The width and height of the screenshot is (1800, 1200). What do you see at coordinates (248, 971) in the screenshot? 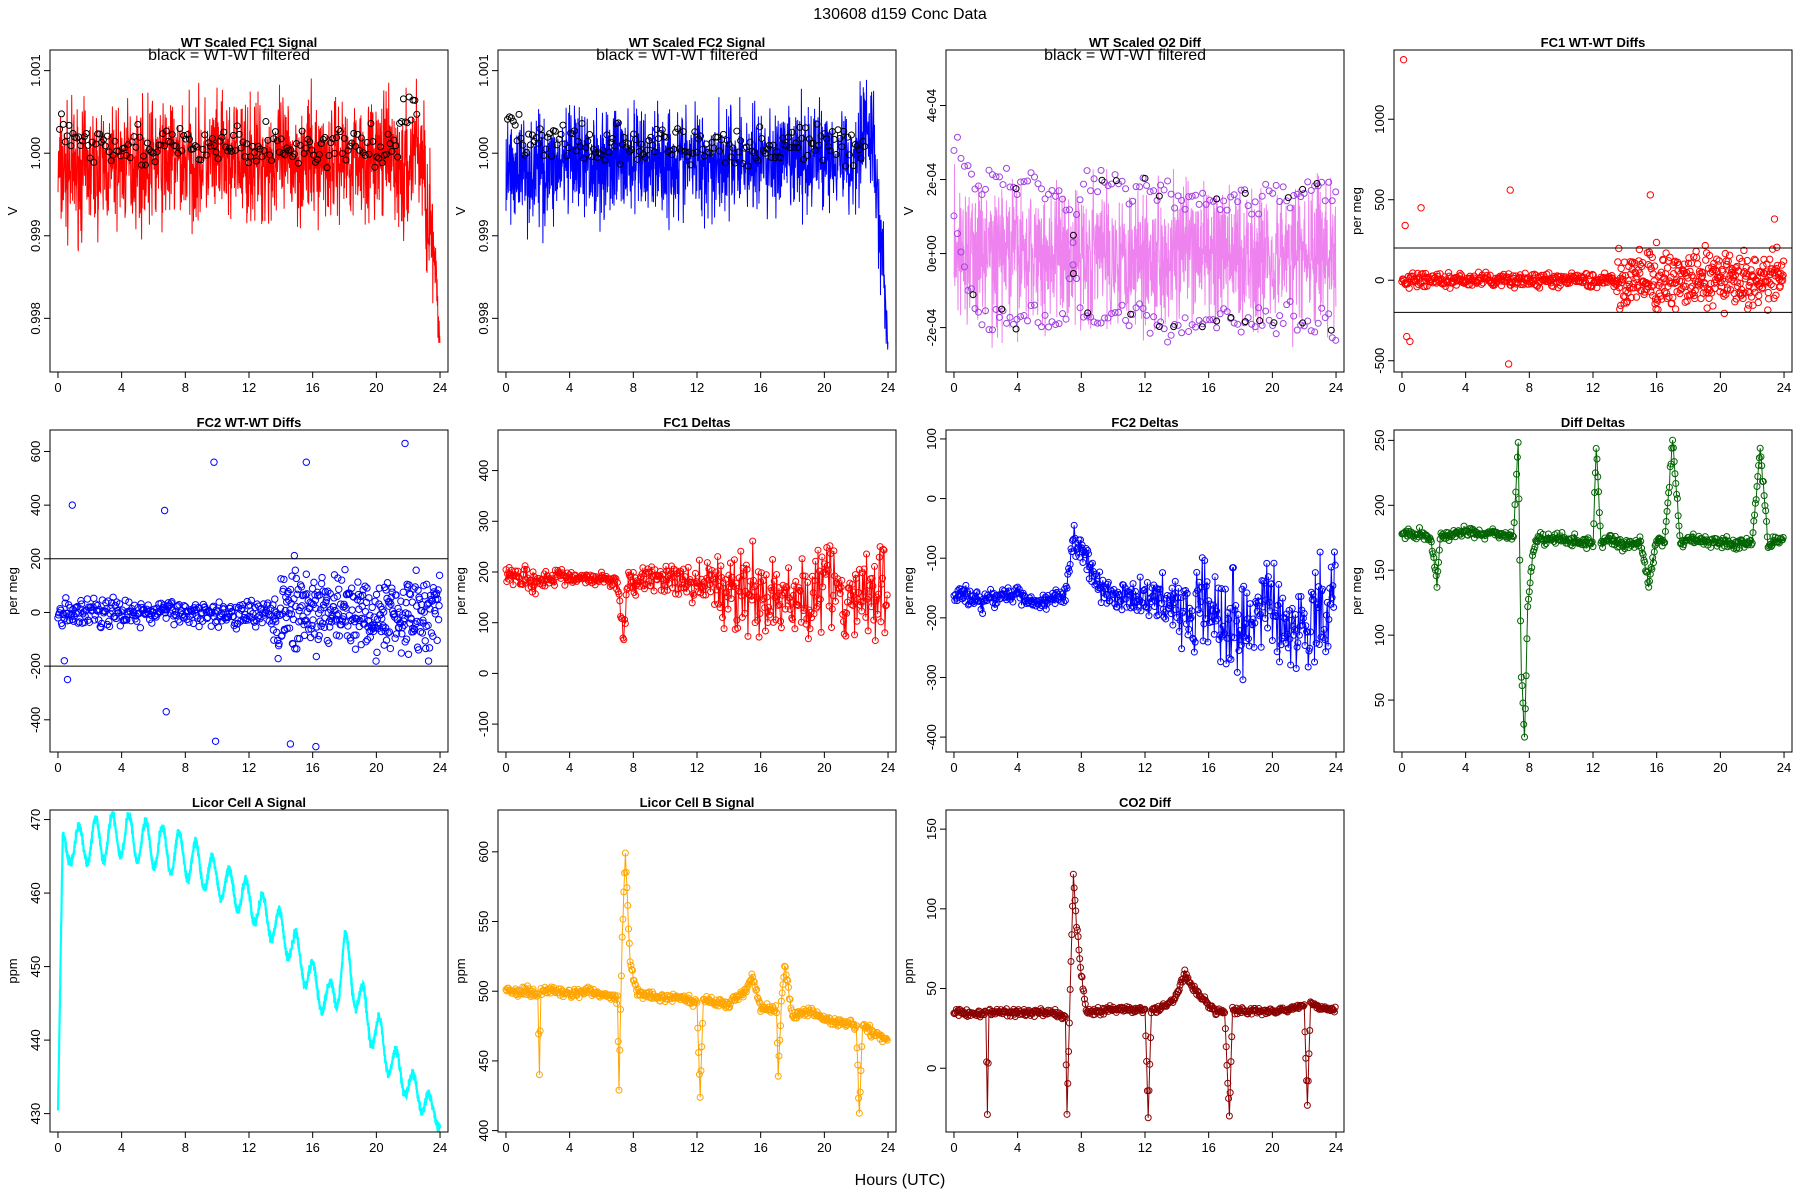
I see `licor-a-trace` at bounding box center [248, 971].